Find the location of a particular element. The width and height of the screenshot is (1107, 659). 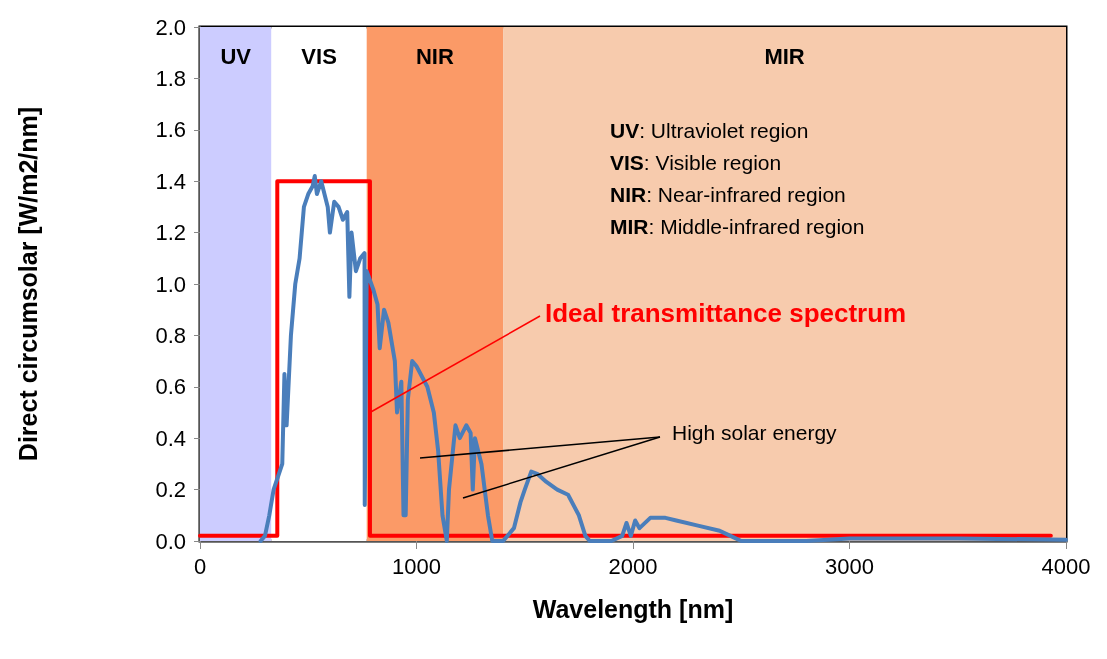

y-tick-label: 1.6 is located at coordinates (170, 130).